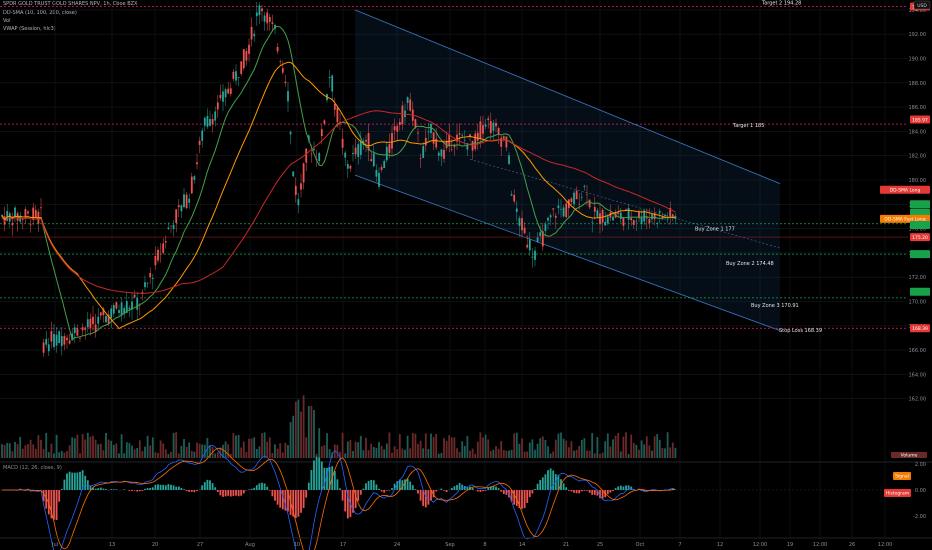 The image size is (932, 550). What do you see at coordinates (600, 545) in the screenshot?
I see `time-tick: 25` at bounding box center [600, 545].